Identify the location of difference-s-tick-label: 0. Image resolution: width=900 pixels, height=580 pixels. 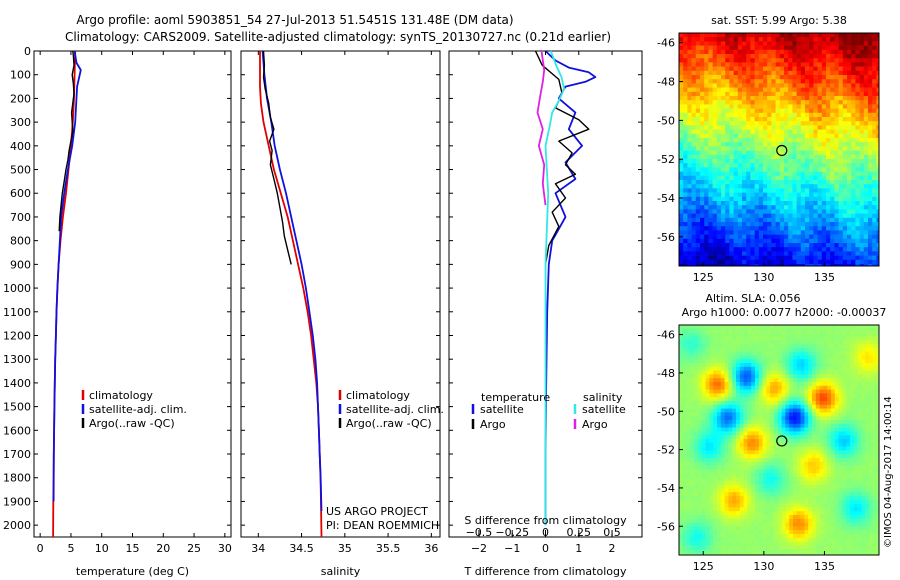
(545, 532).